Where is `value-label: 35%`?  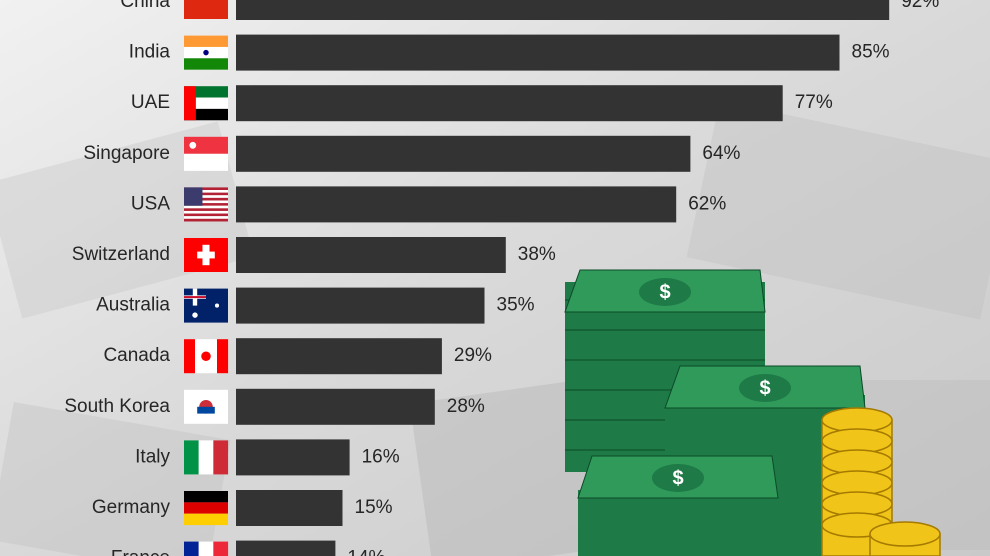
value-label: 35% is located at coordinates (516, 305).